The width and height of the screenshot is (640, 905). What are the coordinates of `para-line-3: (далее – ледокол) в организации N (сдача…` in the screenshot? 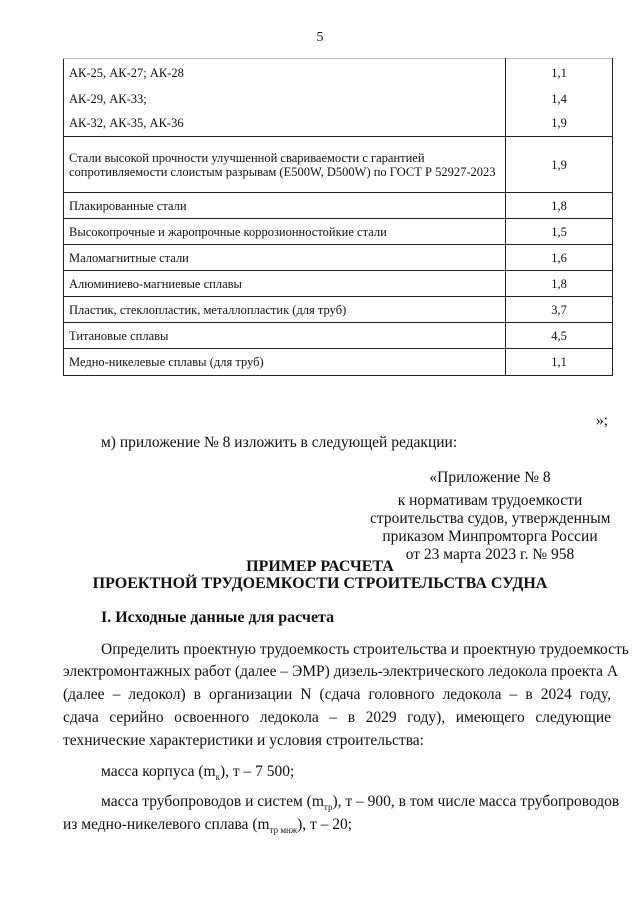 It's located at (337, 694).